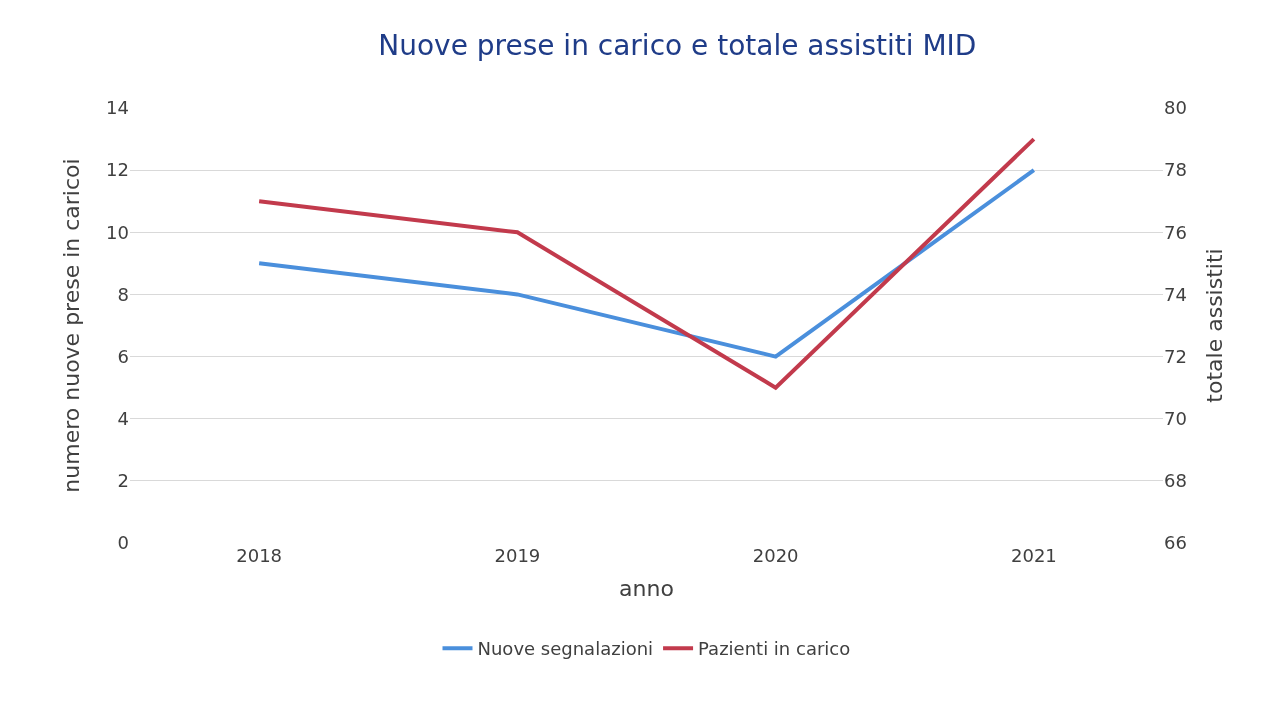 The height and width of the screenshot is (716, 1278). I want to click on chart-title: Nuove prese in carico e totale assistiti MID, so click(677, 46).